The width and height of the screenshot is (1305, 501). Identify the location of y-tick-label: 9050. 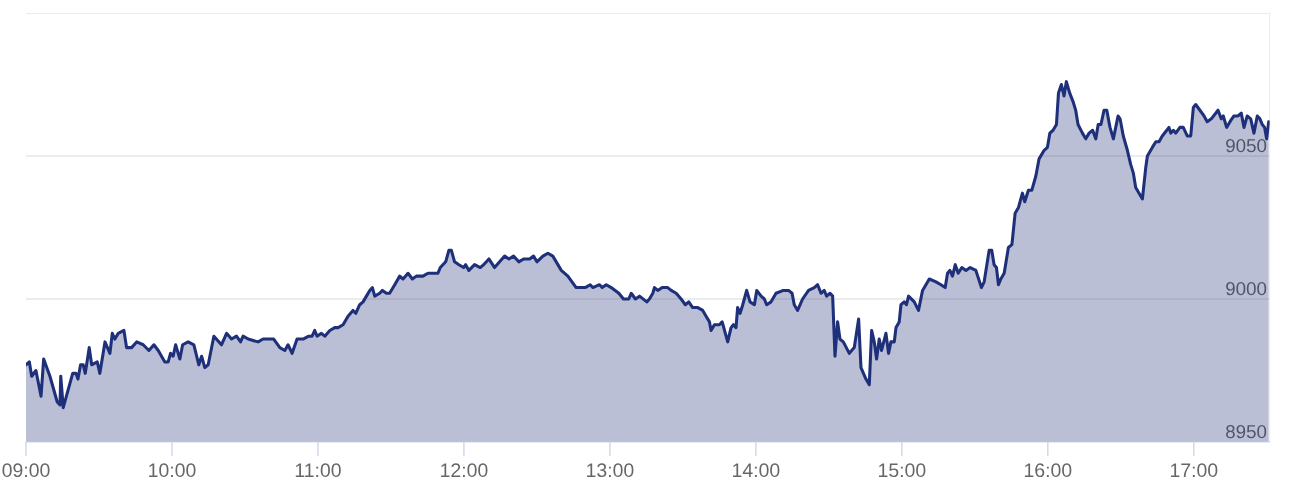
(1246, 146).